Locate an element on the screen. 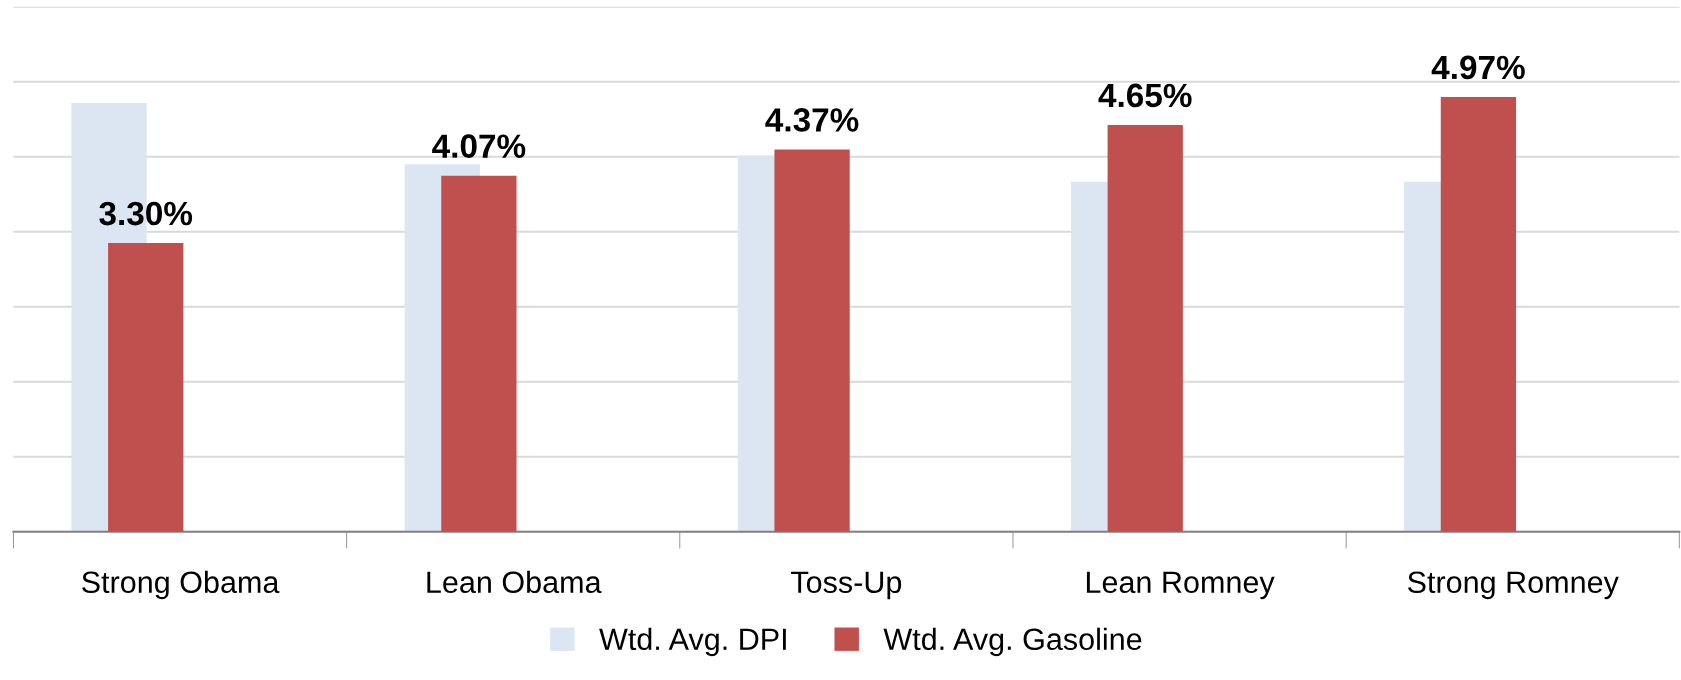  x-tick-label: Strong Obama is located at coordinates (181, 585).